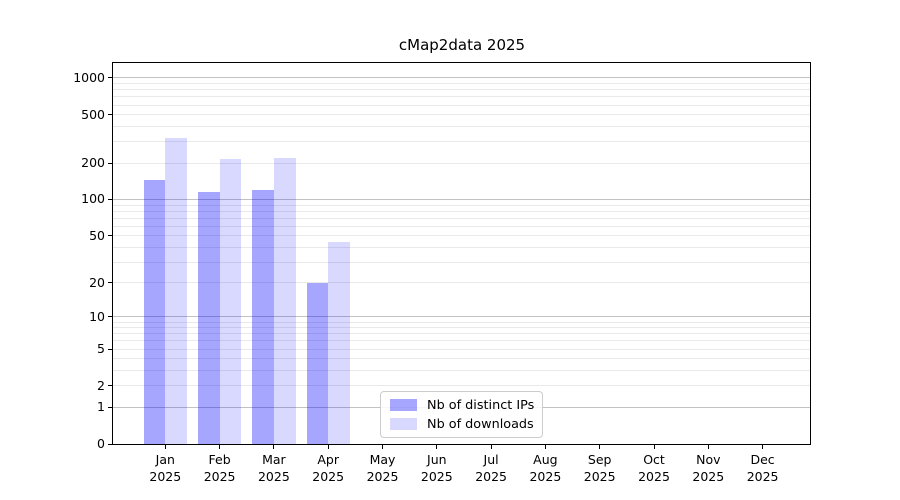 Image resolution: width=900 pixels, height=500 pixels. I want to click on x-tick-label-mar: Mar 2025, so click(273, 468).